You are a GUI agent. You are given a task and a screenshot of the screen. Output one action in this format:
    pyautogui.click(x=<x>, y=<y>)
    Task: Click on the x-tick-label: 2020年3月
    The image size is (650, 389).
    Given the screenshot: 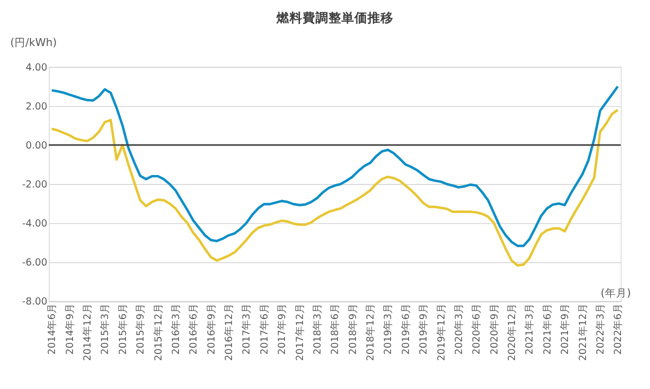 What is the action you would take?
    pyautogui.click(x=458, y=329)
    